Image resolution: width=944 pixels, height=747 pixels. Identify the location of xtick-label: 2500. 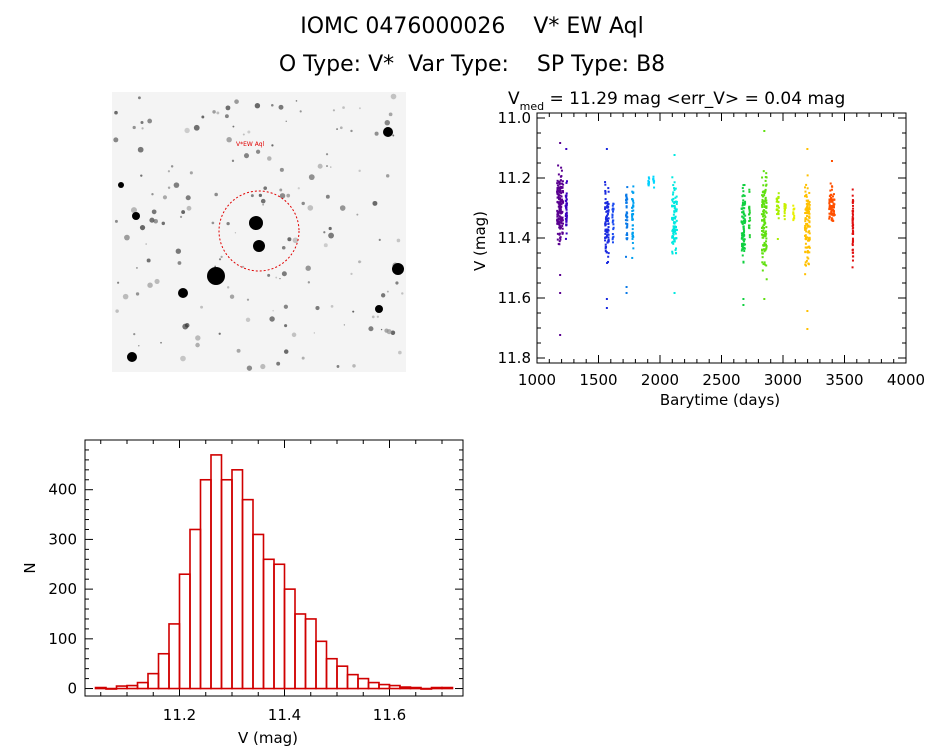
(721, 380).